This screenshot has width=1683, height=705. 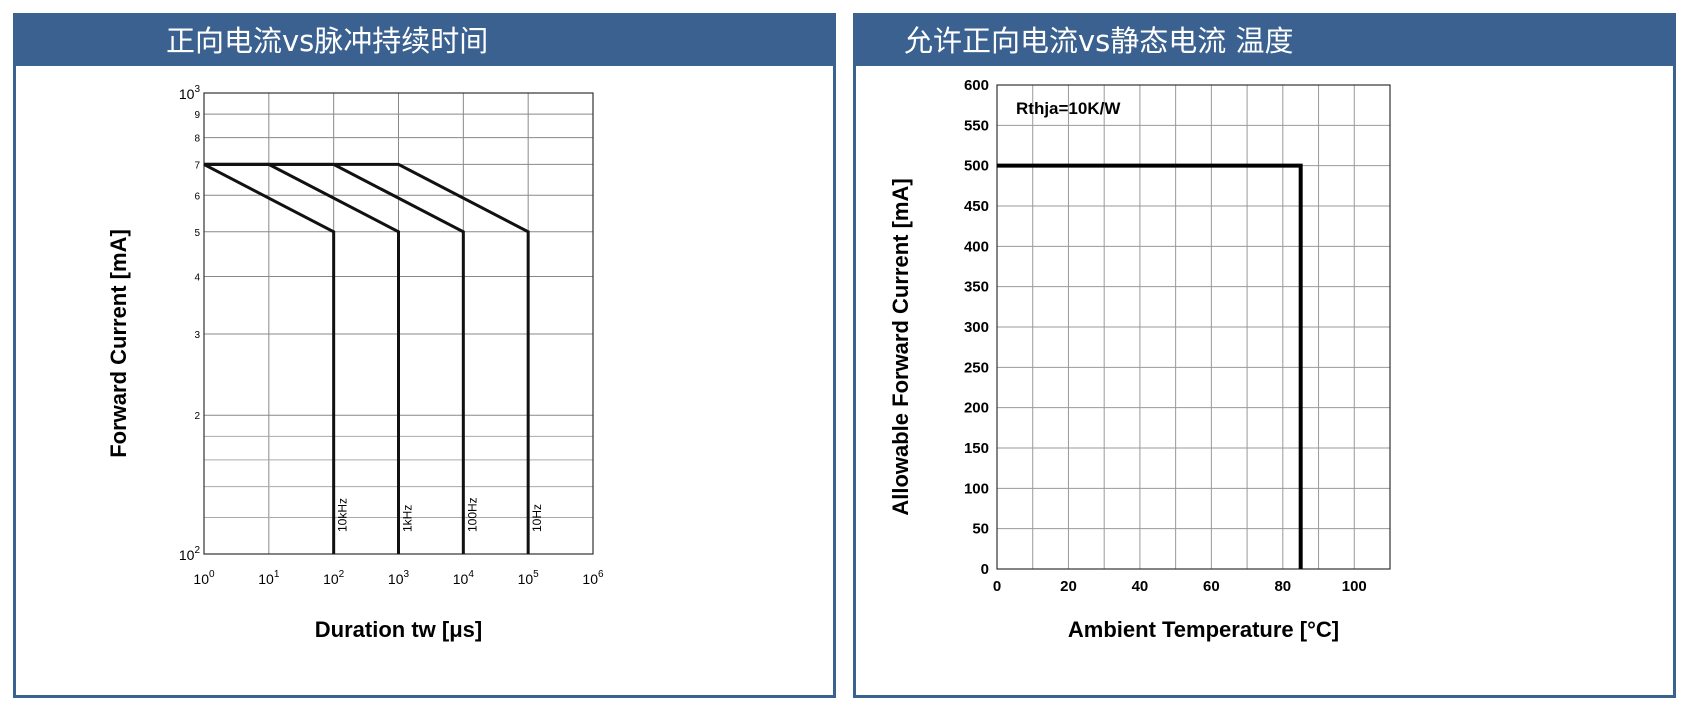 I want to click on y-tick-label: 50, so click(x=980, y=529).